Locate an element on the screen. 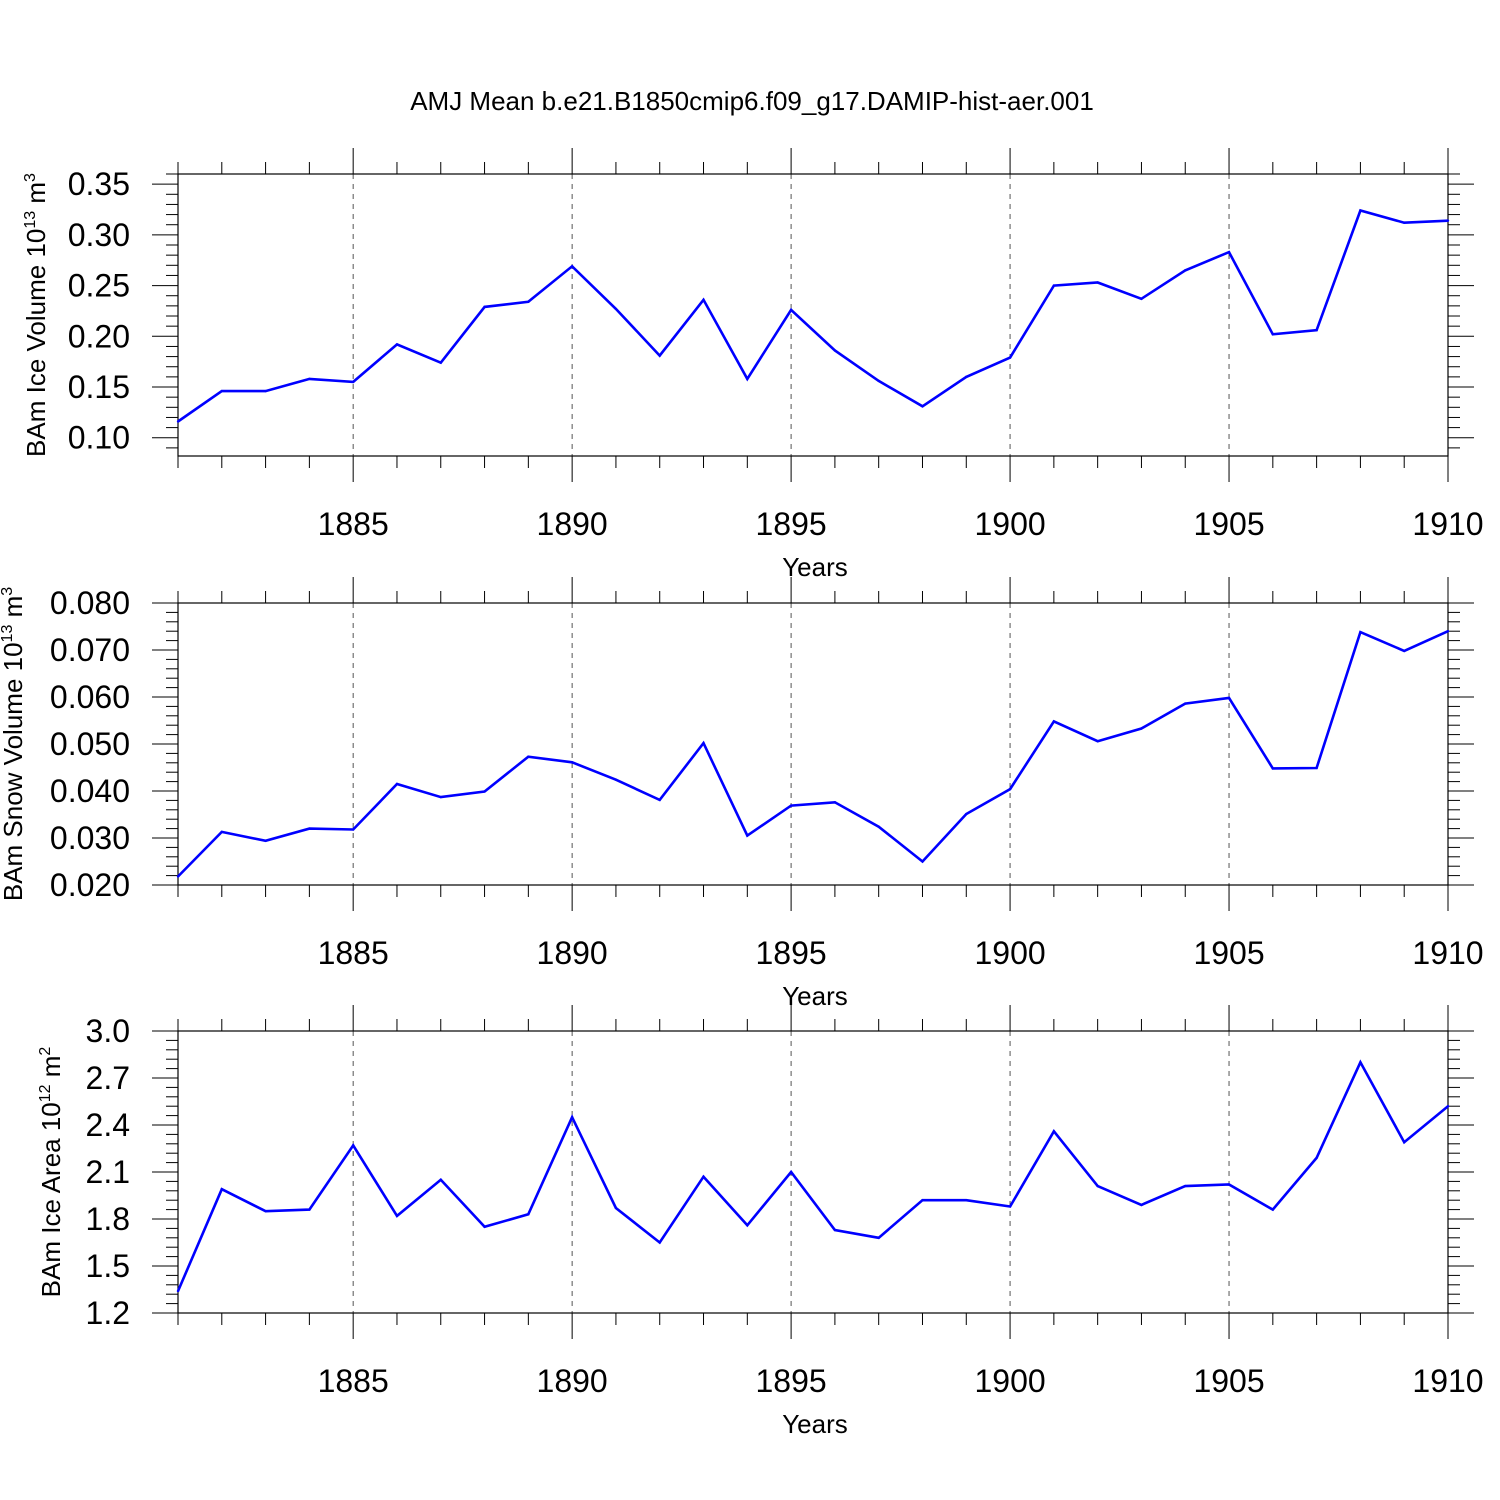  y-tick-label: 0.35 is located at coordinates (99, 184).